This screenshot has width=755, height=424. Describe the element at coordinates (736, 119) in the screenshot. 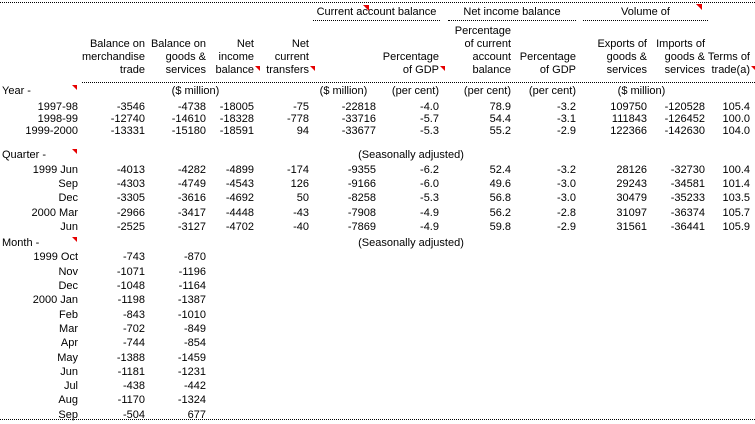

I see `table-cell-terms-of-trade: 100.0` at that location.